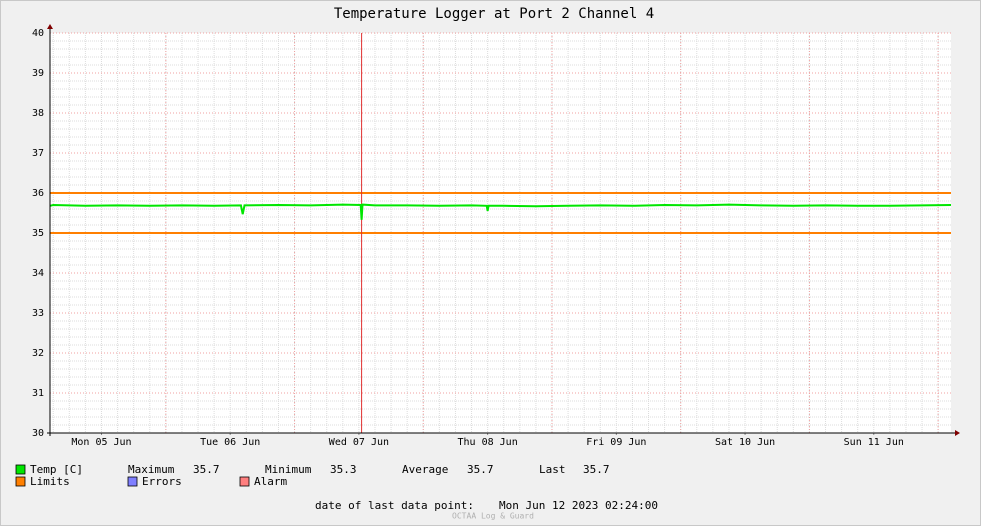 The width and height of the screenshot is (981, 526). Describe the element at coordinates (38, 113) in the screenshot. I see `y-tick-label: 38` at that location.